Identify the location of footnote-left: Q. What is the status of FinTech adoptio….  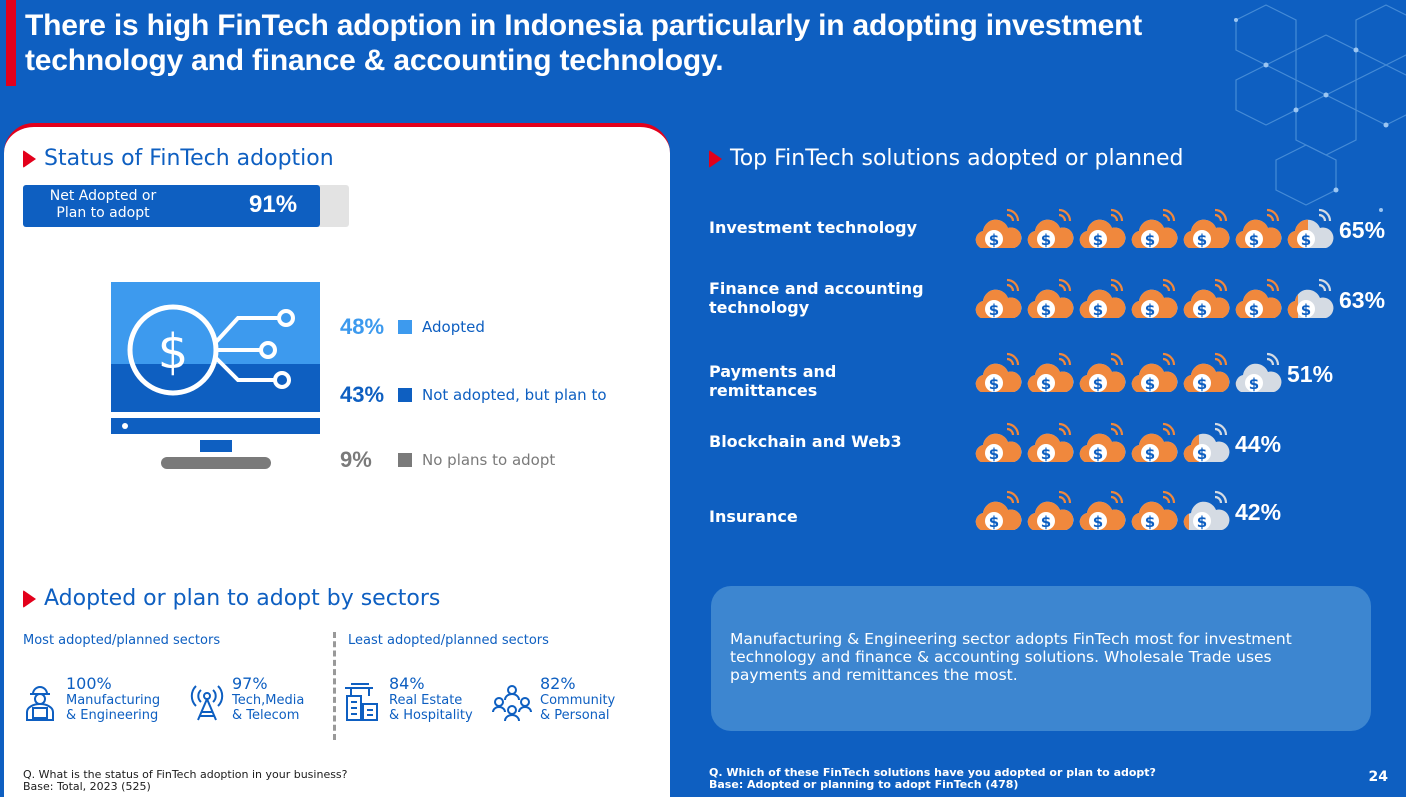
(185, 781).